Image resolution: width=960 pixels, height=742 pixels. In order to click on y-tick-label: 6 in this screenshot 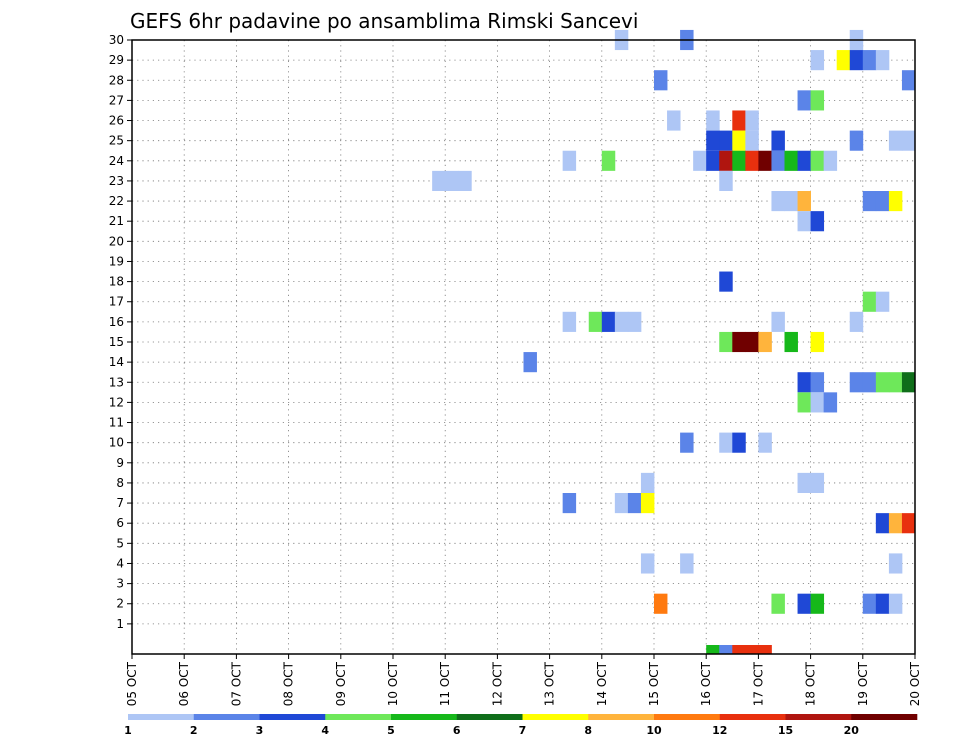, I will do `click(120, 523)`.